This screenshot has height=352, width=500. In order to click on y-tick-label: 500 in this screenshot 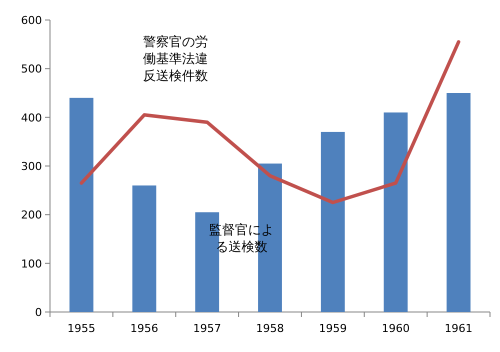, I will do `click(31, 69)`.